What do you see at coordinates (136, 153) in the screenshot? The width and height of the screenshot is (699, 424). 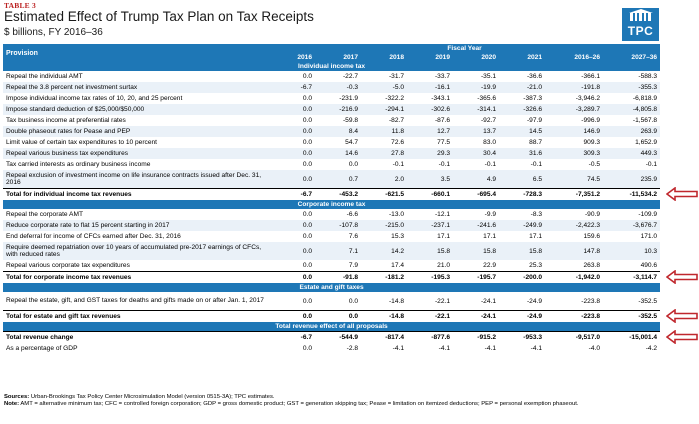 I see `row-label: Repeal various business tax expenditures` at bounding box center [136, 153].